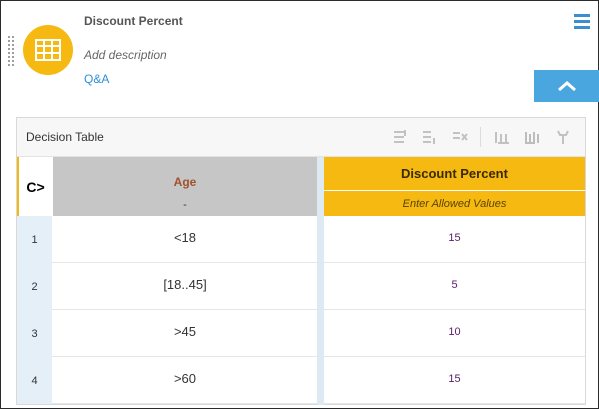  I want to click on input-cell: >60, so click(185, 380).